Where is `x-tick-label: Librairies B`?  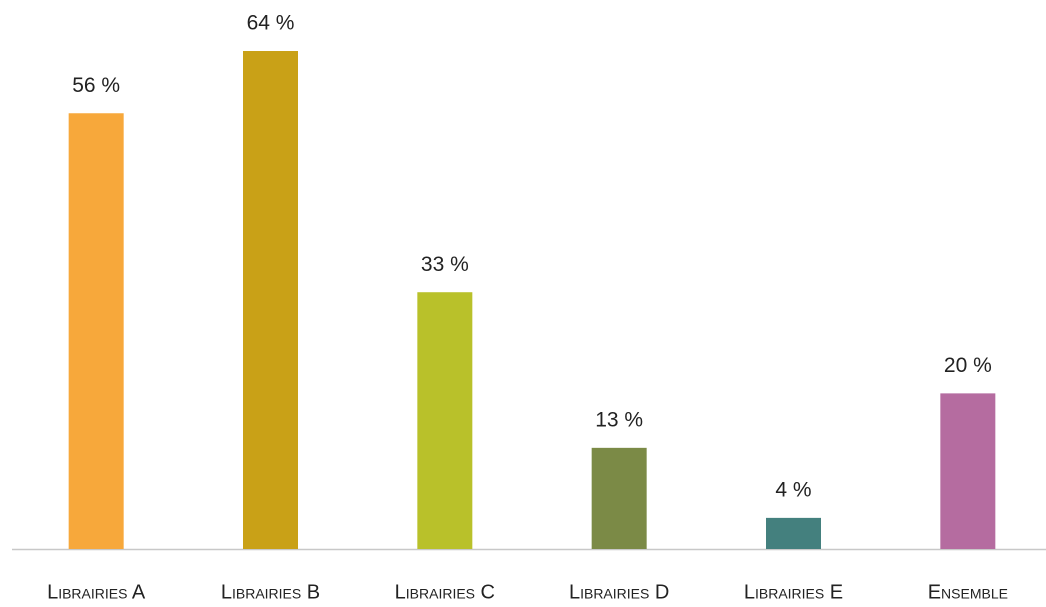
x-tick-label: Librairies B is located at coordinates (270, 592).